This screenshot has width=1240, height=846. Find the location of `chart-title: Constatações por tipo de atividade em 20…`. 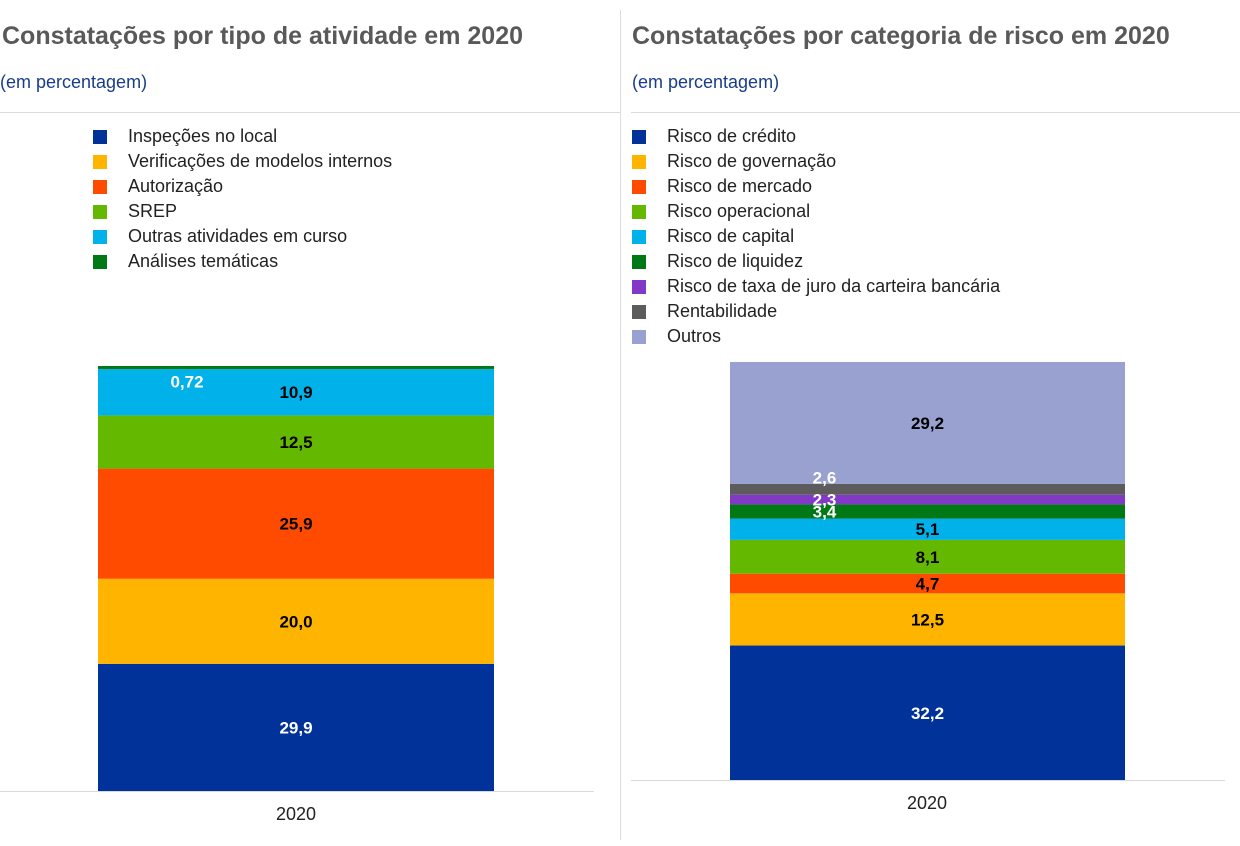

chart-title: Constatações por tipo de atividade em 20… is located at coordinates (262, 36).